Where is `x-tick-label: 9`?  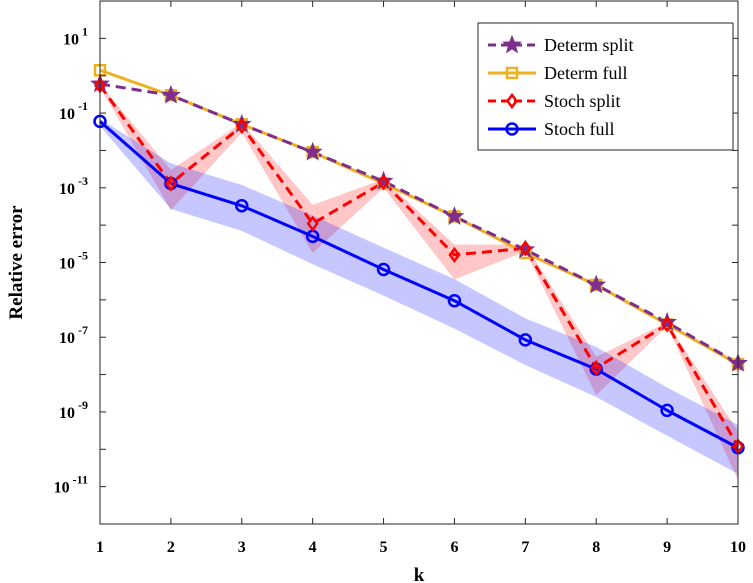 x-tick-label: 9 is located at coordinates (667, 547).